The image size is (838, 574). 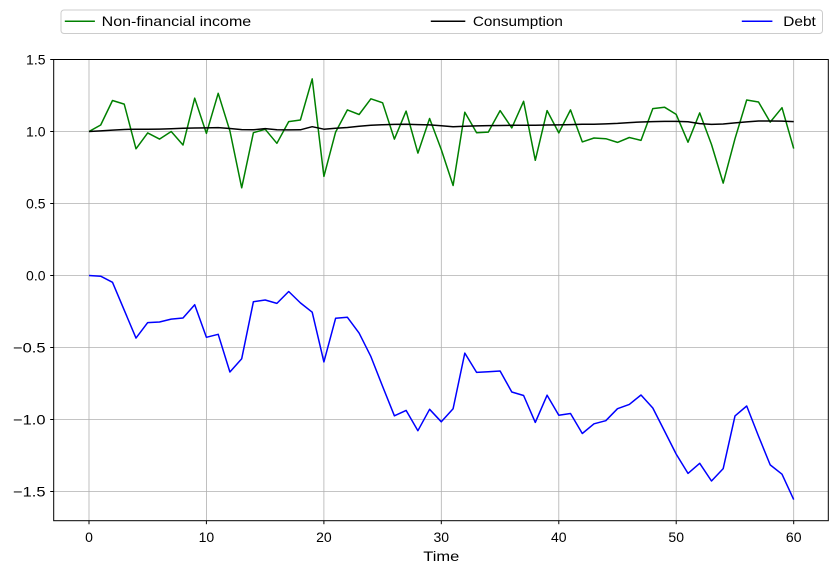 What do you see at coordinates (794, 537) in the screenshot?
I see `svg-text: 60` at bounding box center [794, 537].